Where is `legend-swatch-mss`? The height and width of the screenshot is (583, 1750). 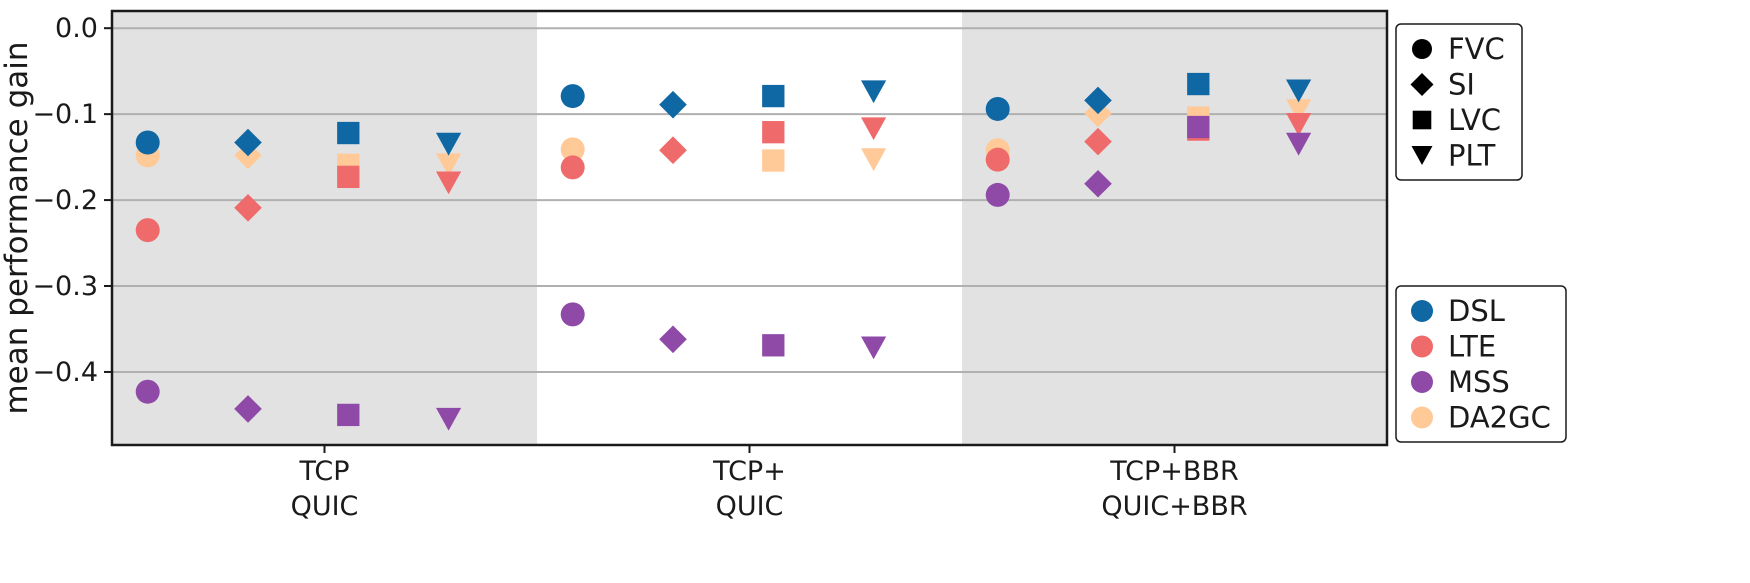
legend-swatch-mss is located at coordinates (1422, 382).